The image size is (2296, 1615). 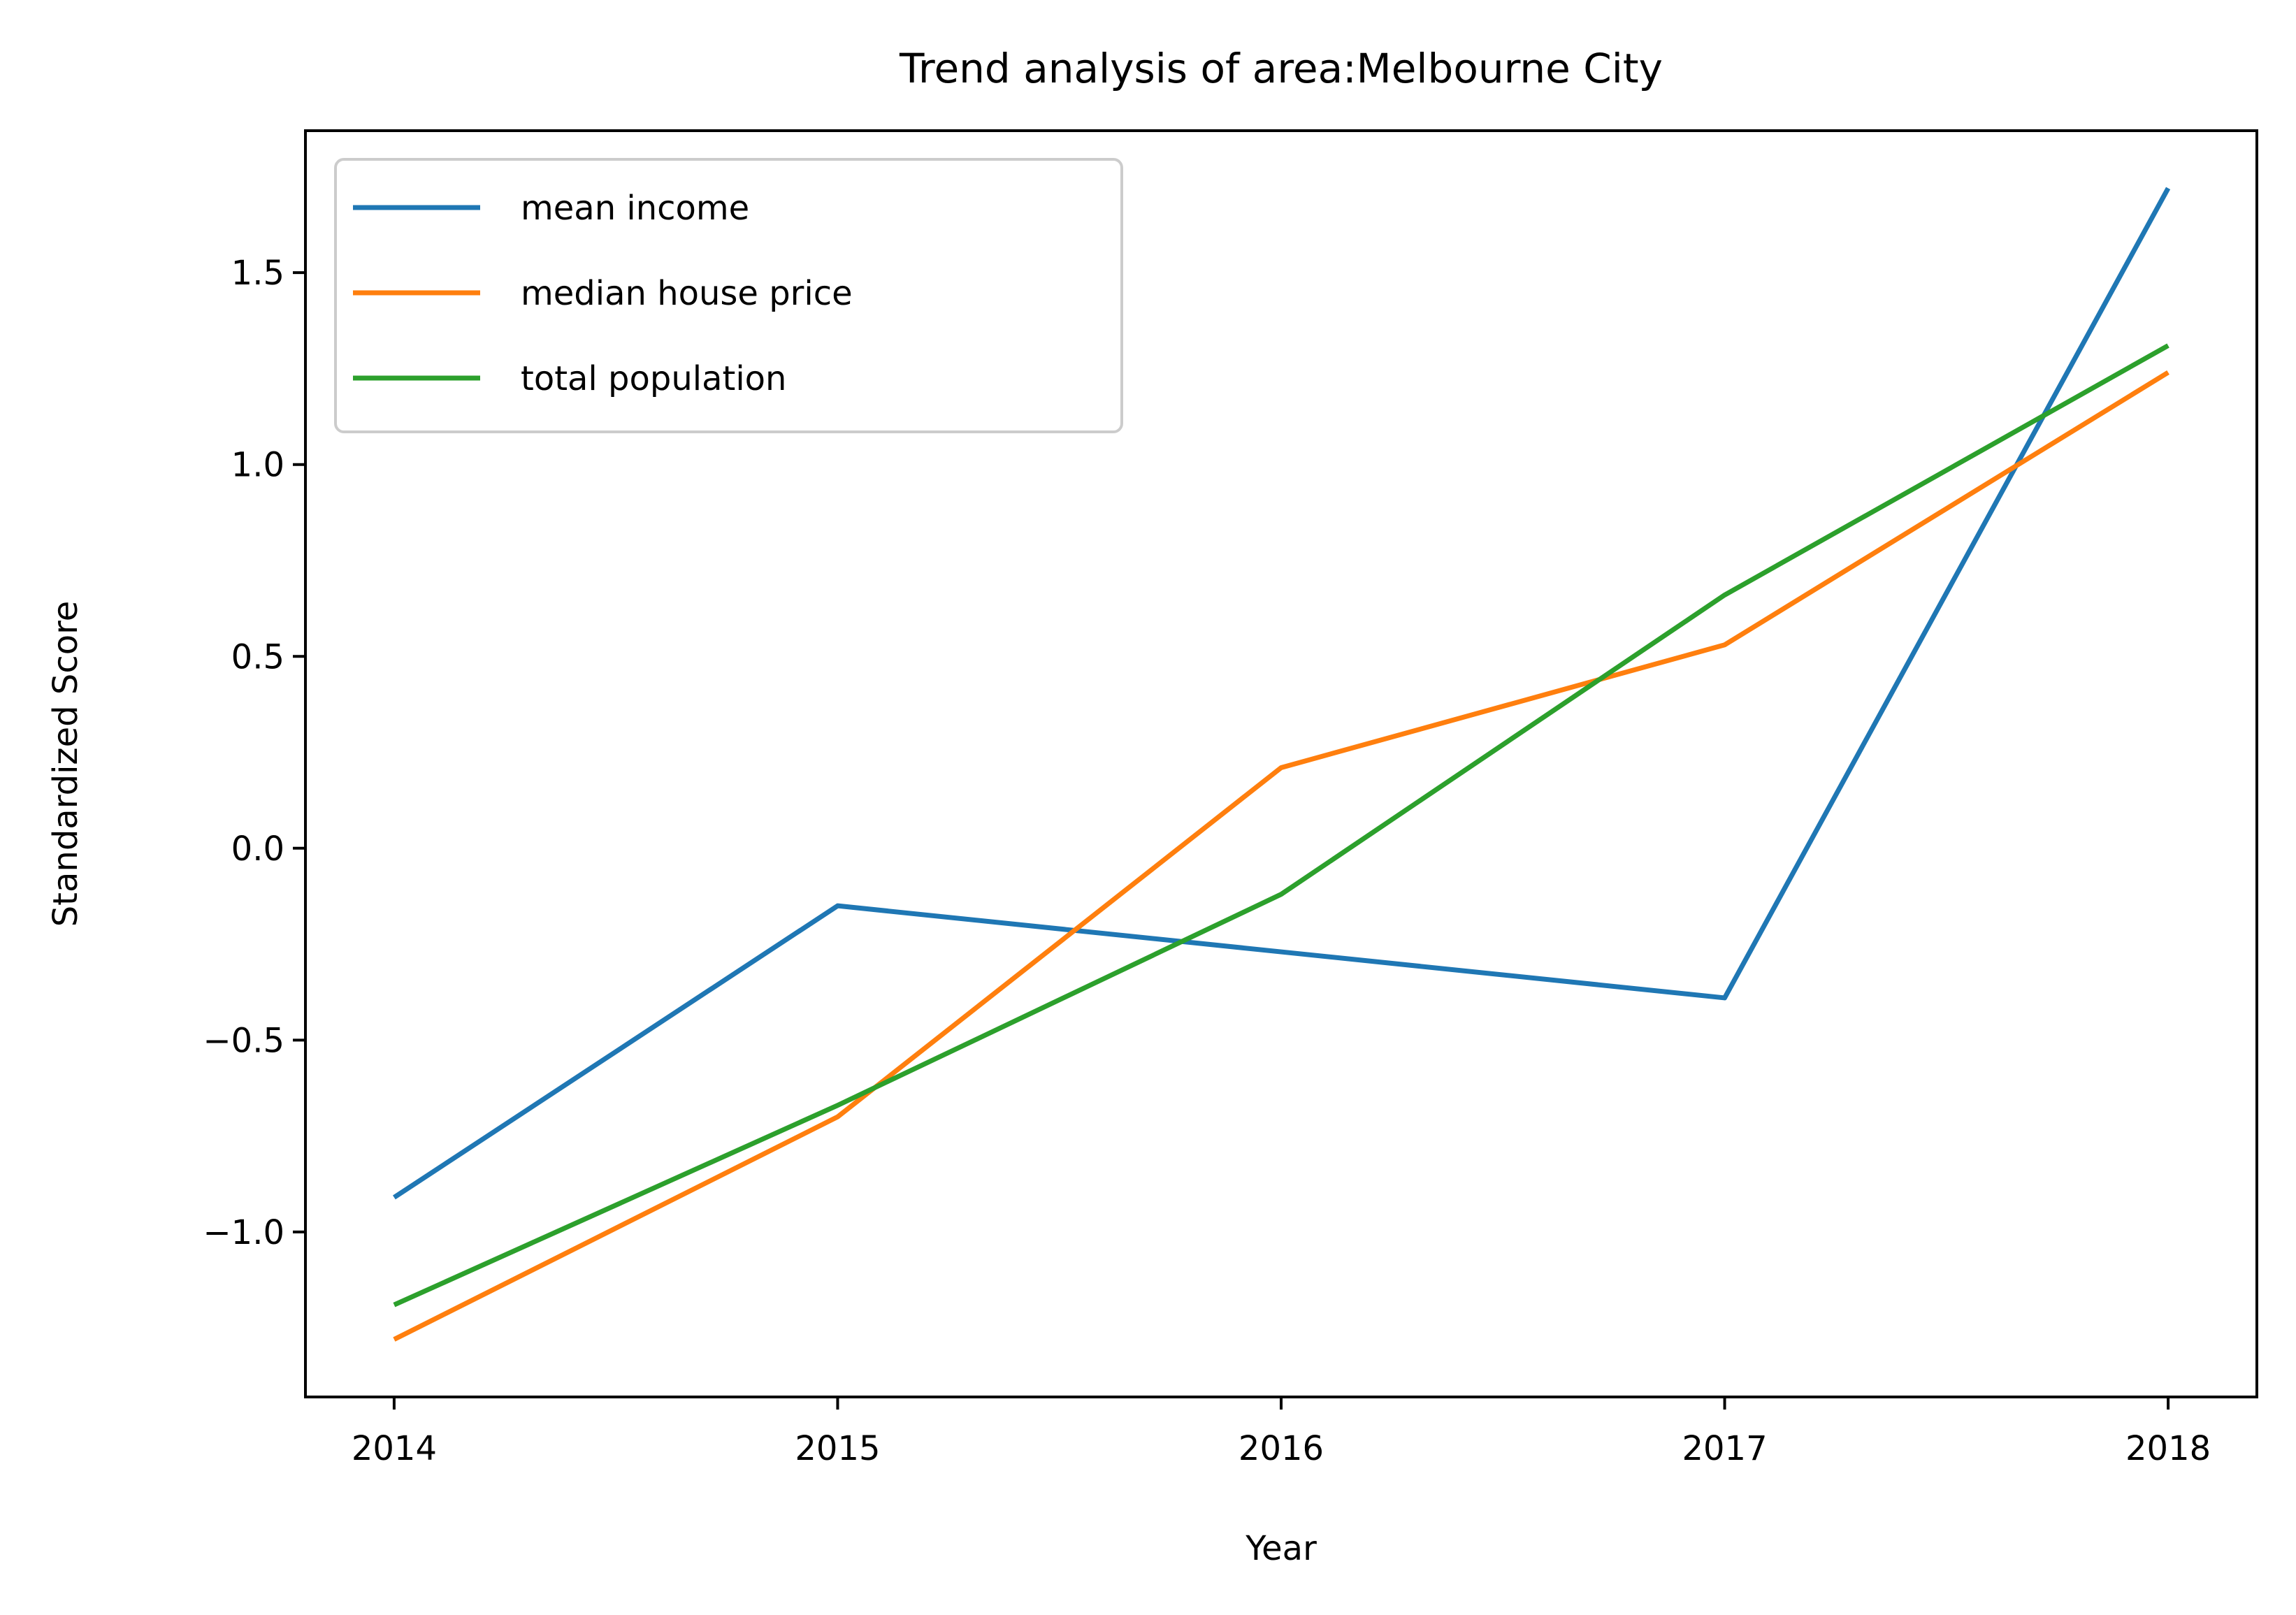 What do you see at coordinates (1725, 1448) in the screenshot?
I see `x-tick-label: 2017` at bounding box center [1725, 1448].